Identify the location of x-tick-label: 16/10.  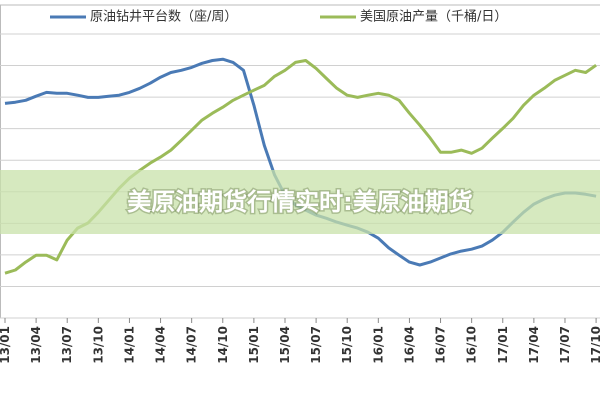
(472, 345).